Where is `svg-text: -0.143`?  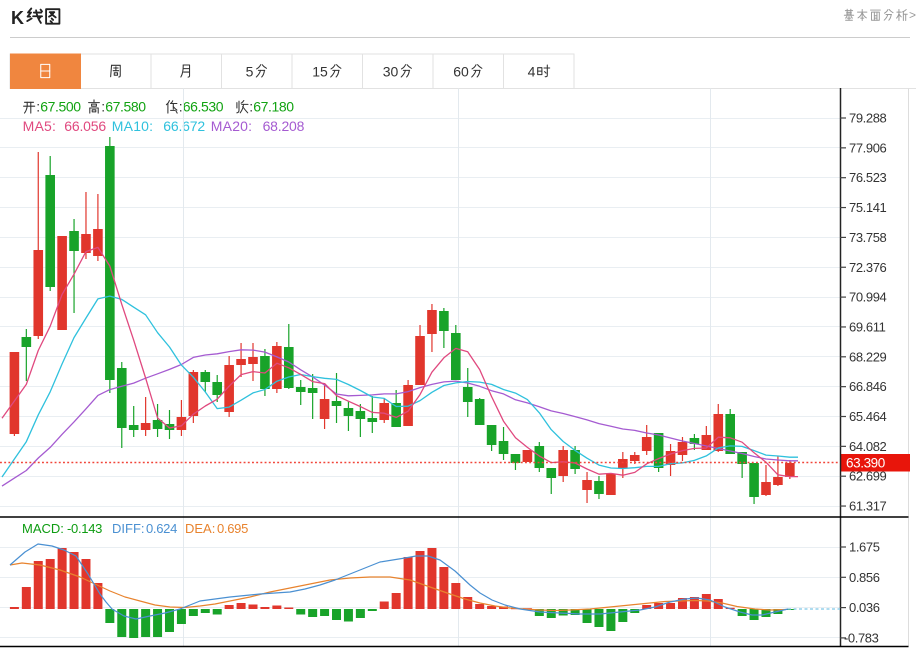
svg-text: -0.143 is located at coordinates (84, 528).